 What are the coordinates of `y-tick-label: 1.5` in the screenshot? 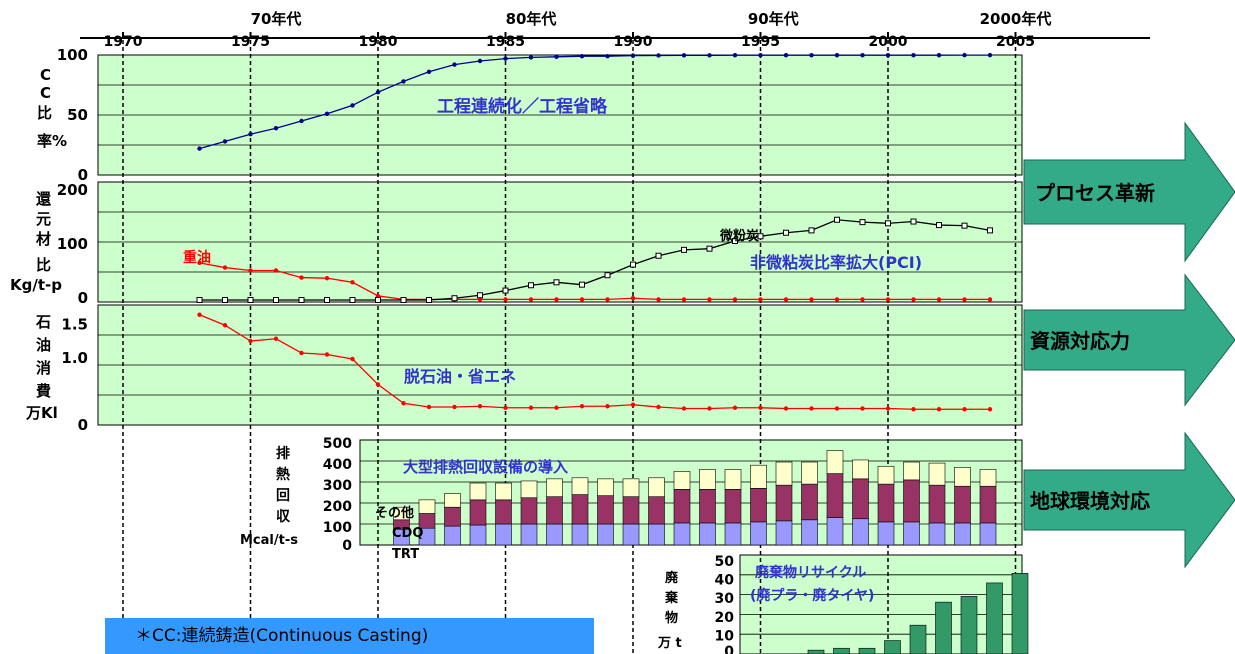 It's located at (74, 325).